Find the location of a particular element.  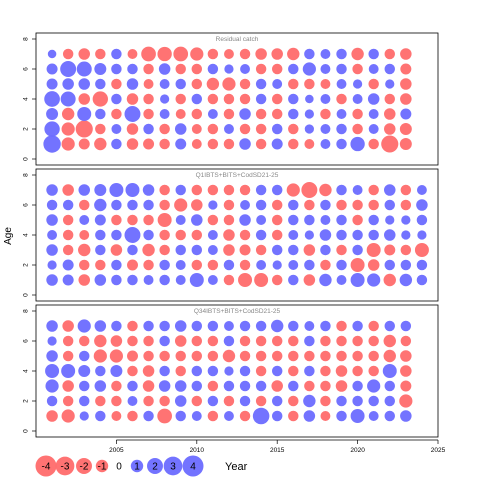

bubble-age1-2009 is located at coordinates (180, 280).